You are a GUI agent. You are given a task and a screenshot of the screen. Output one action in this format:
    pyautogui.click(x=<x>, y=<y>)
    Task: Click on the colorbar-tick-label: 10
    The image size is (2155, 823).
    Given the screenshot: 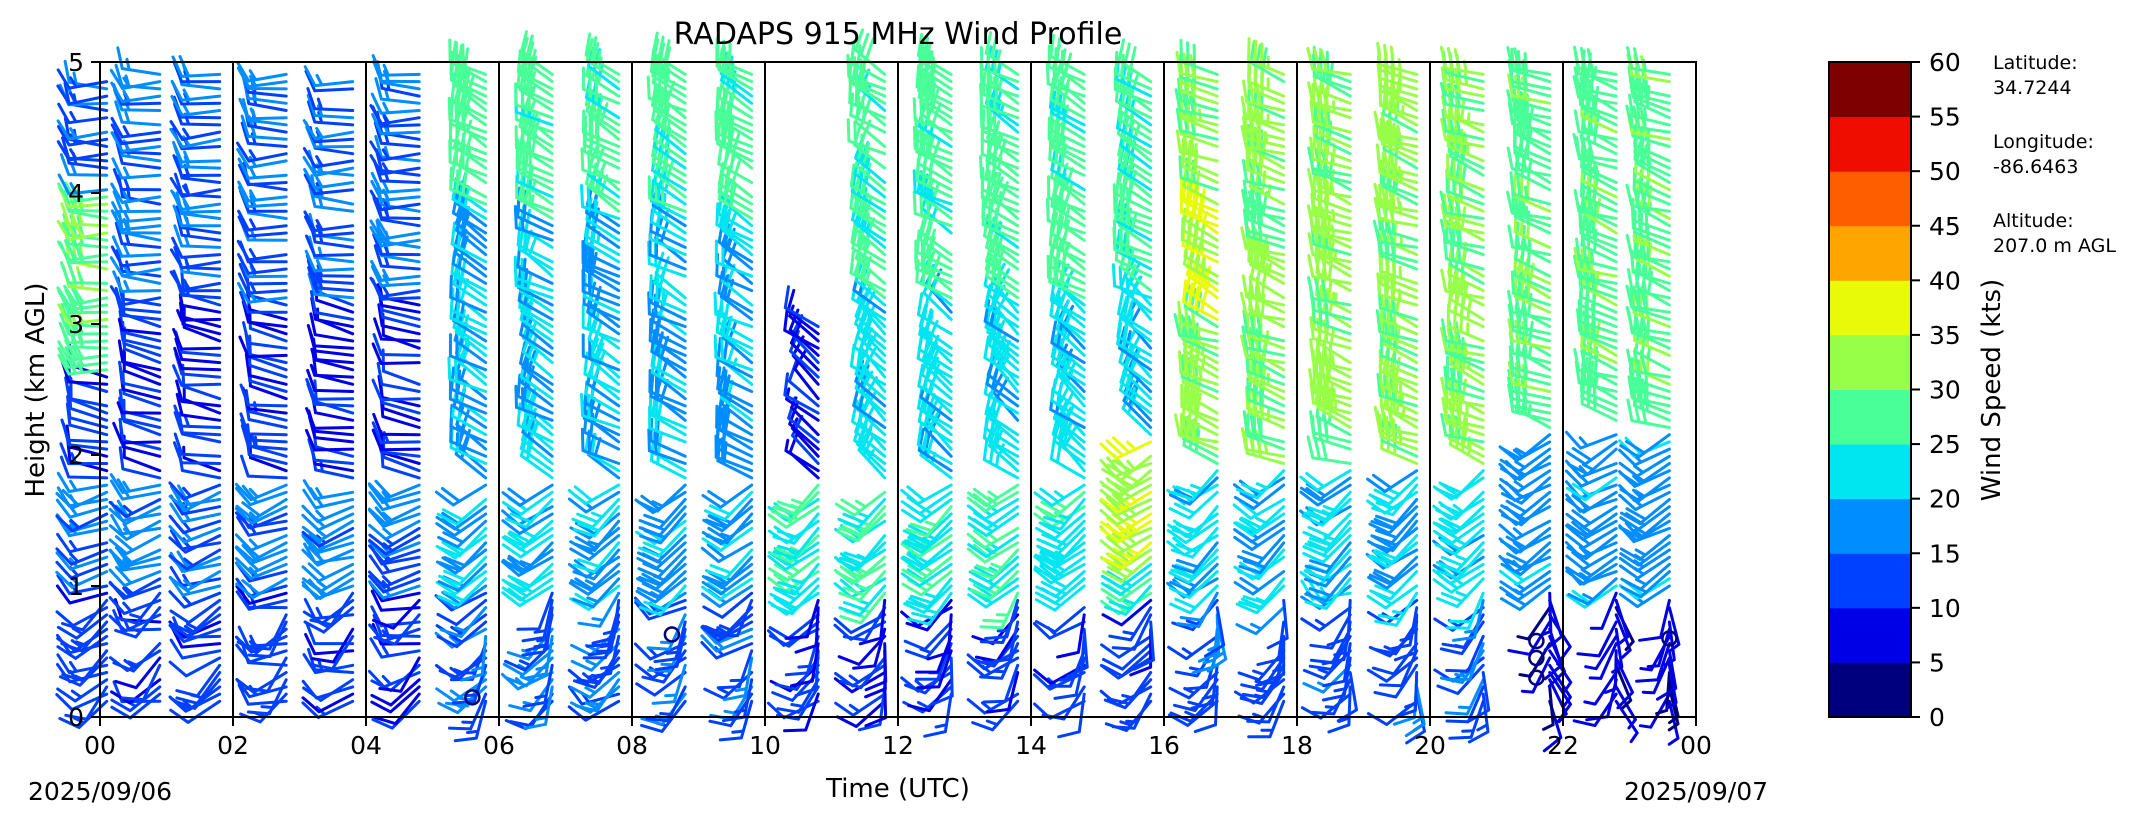 What is the action you would take?
    pyautogui.click(x=1945, y=608)
    